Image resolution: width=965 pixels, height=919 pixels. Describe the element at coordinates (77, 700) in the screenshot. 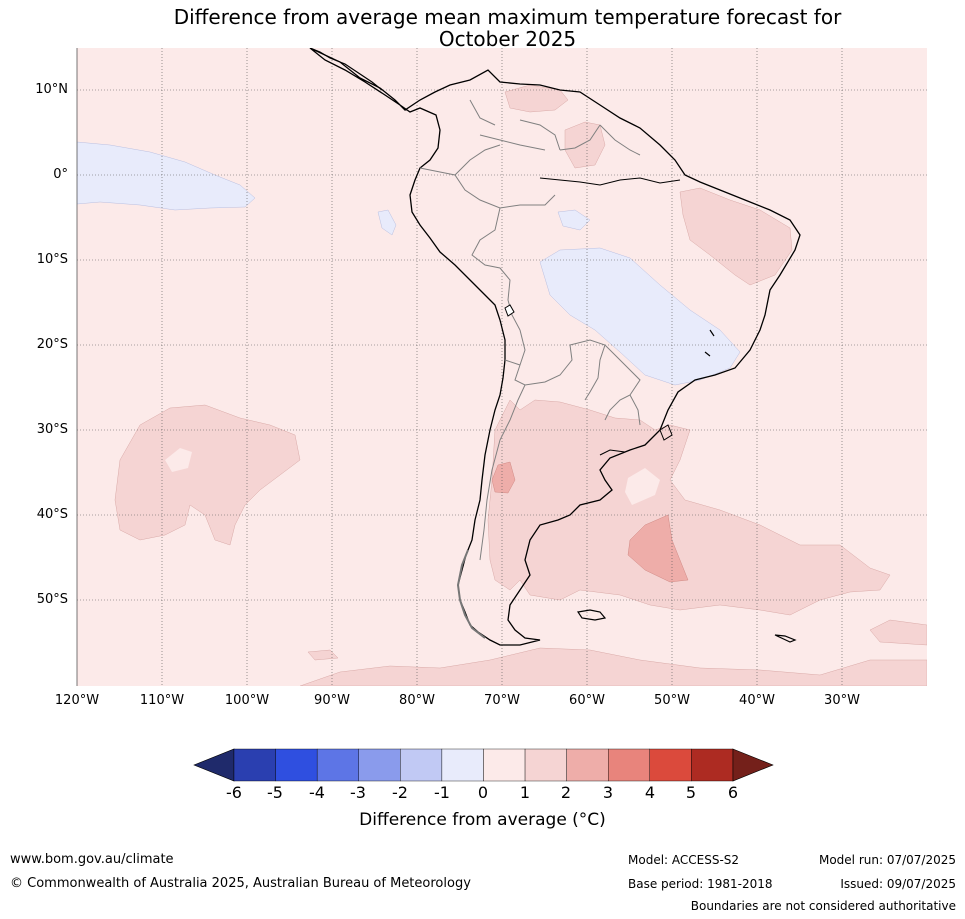

I see `lon-label-120w: 120°W` at that location.